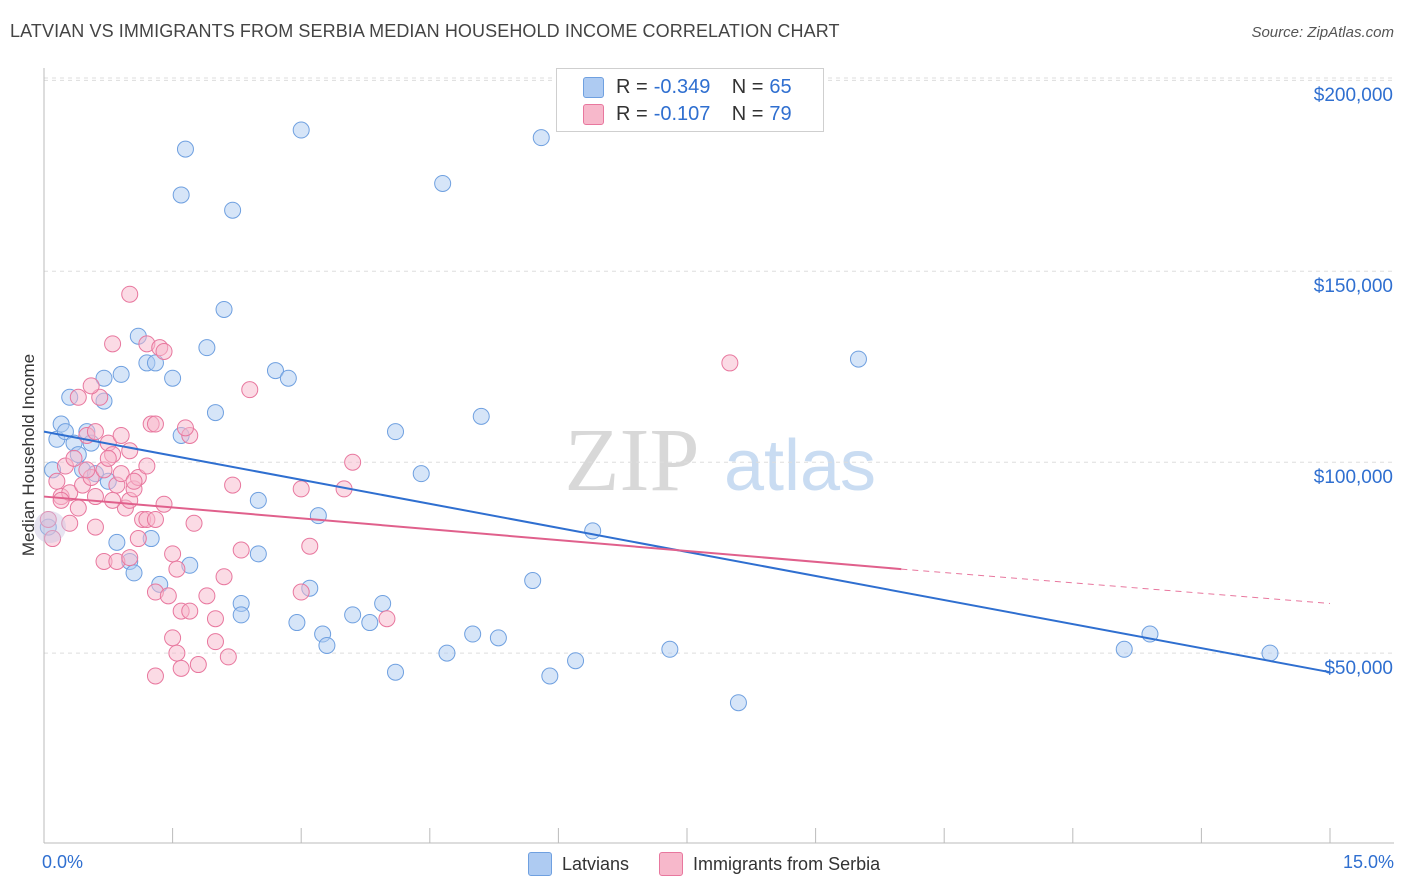  What do you see at coordinates (63, 862) in the screenshot?
I see `x-tick-label-min: 0.0%` at bounding box center [63, 862].